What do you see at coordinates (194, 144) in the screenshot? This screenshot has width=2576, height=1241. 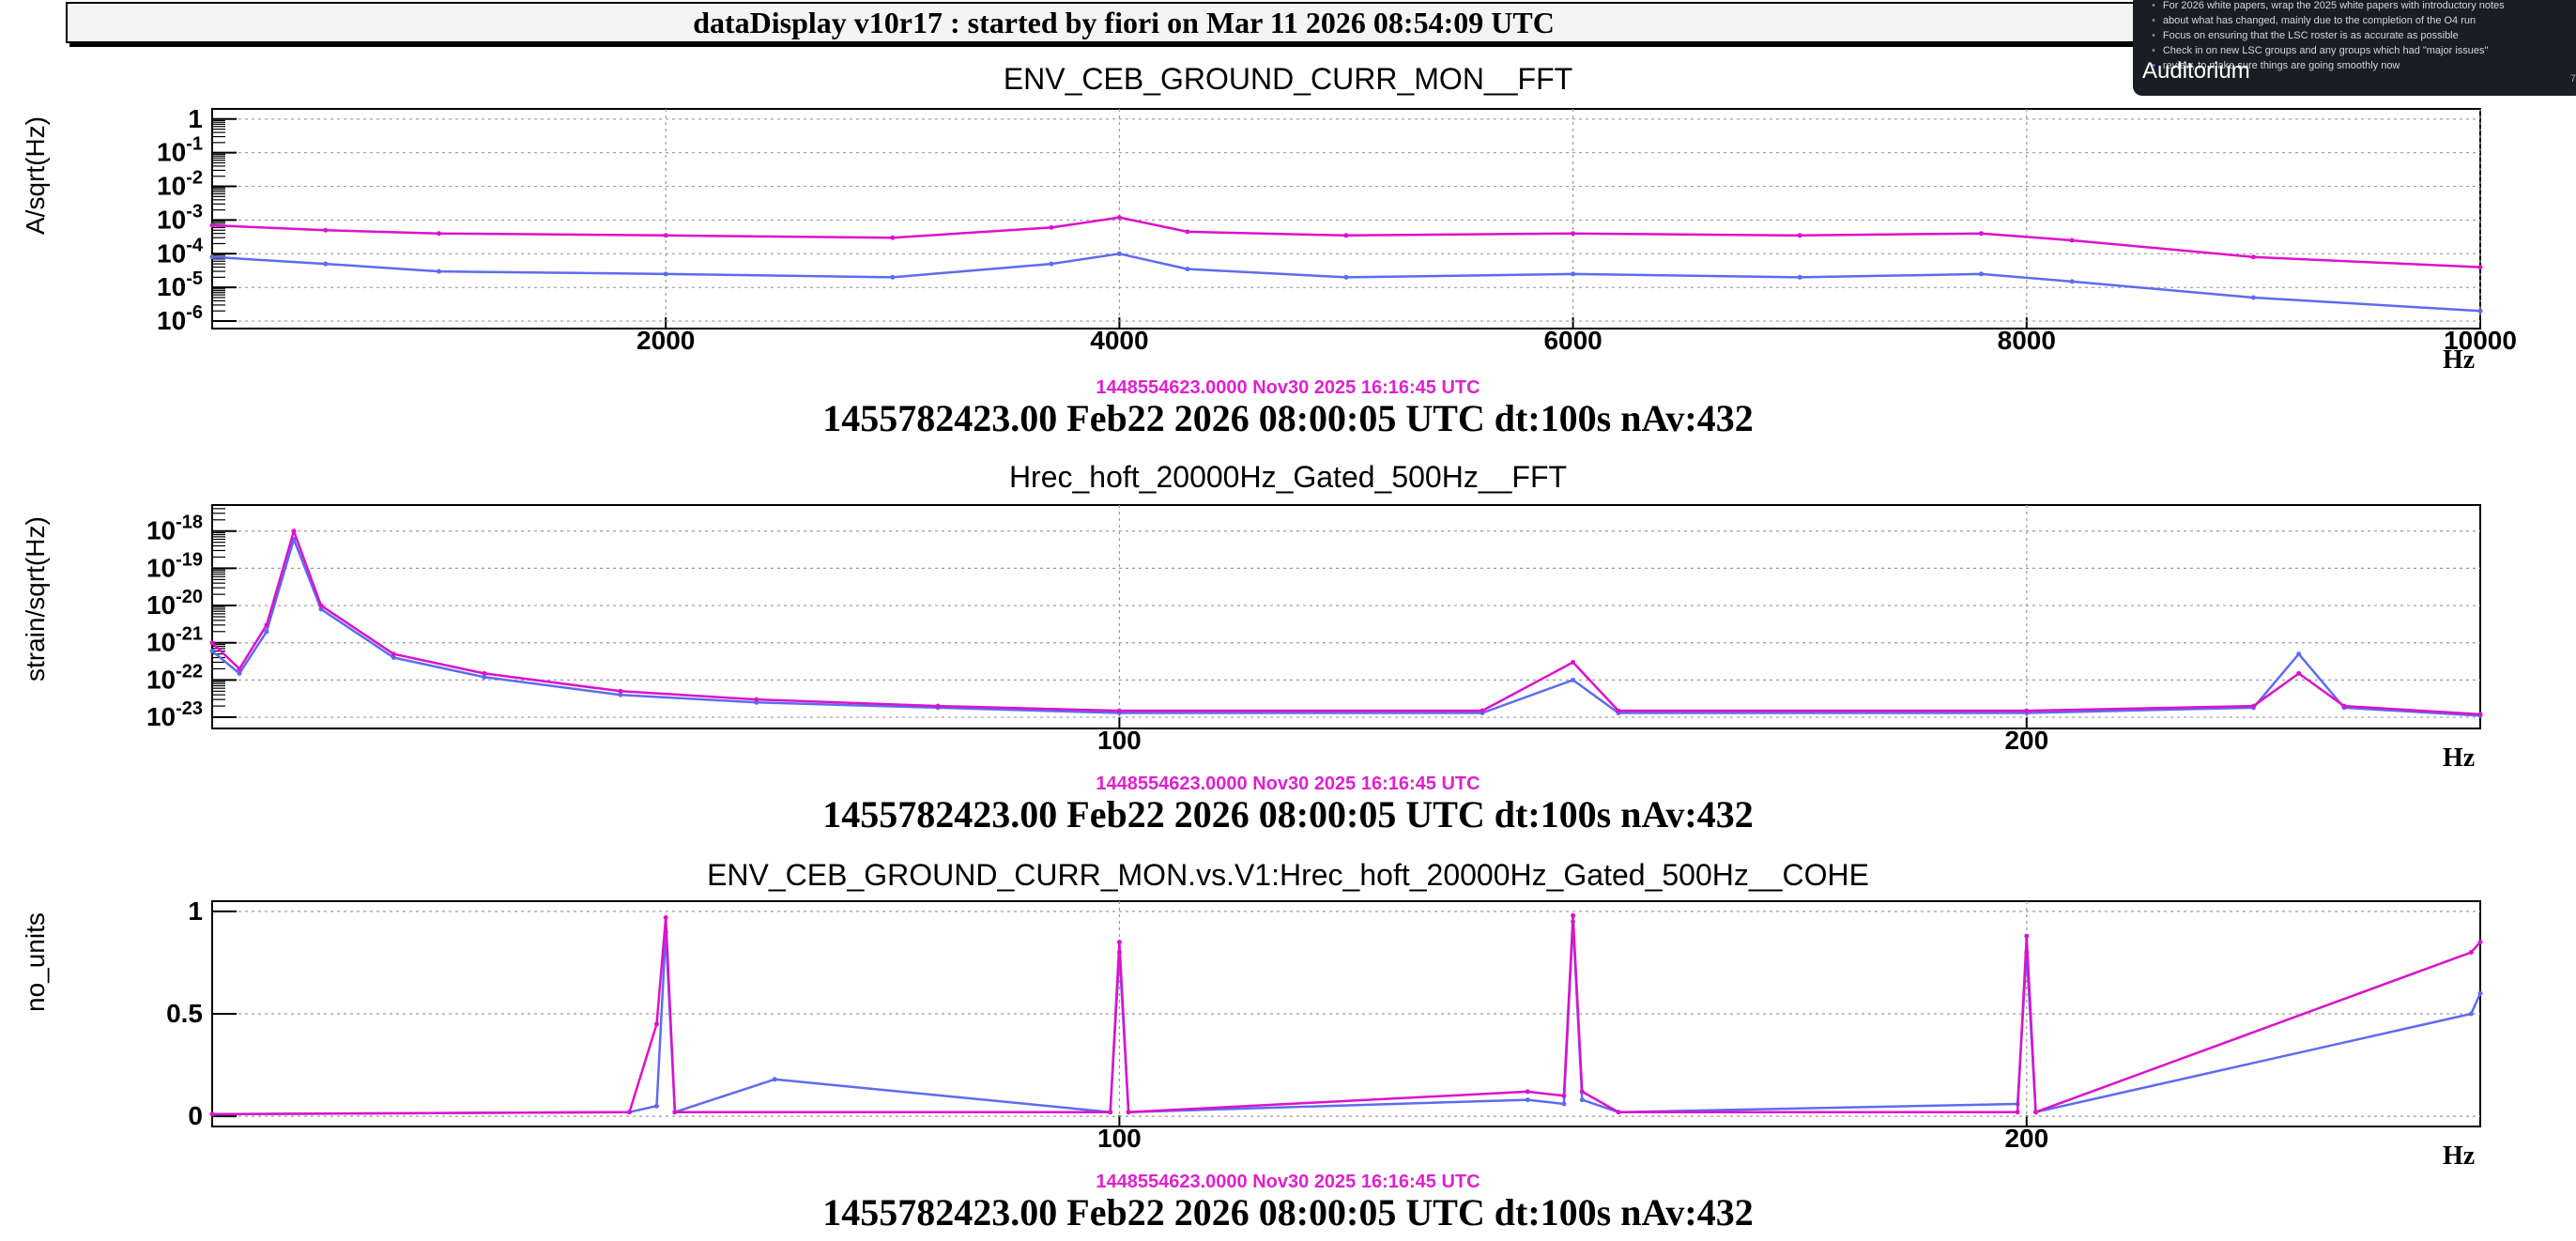 I see `y-tick-label-exponent: -1` at bounding box center [194, 144].